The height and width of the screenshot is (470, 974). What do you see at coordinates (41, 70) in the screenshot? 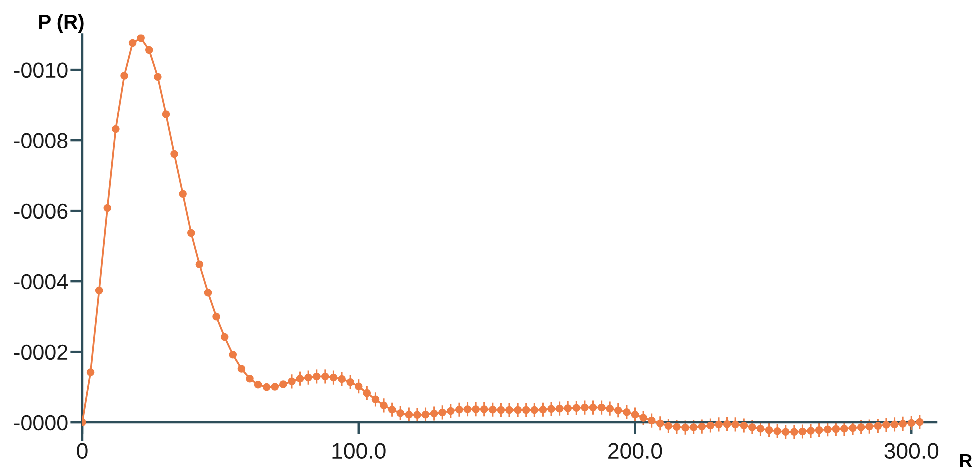
I see `y-tick-label: -0010` at bounding box center [41, 70].